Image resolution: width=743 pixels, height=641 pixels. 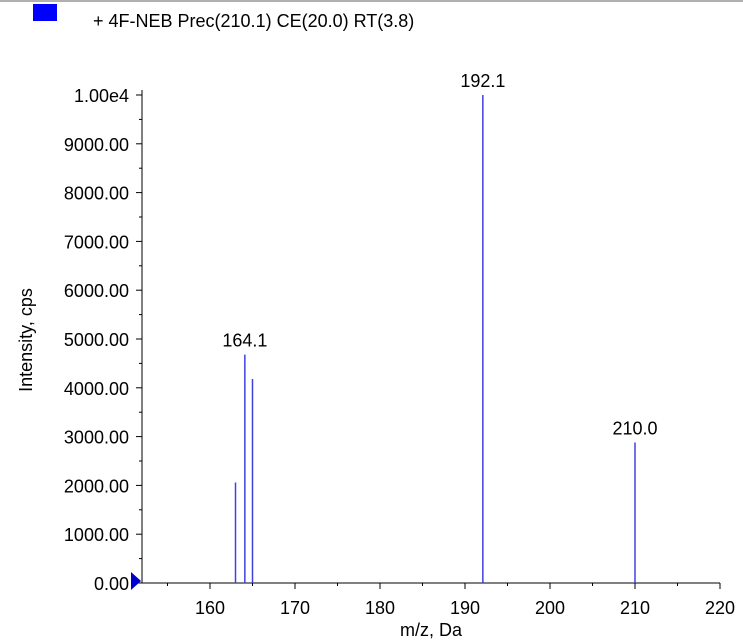 What do you see at coordinates (465, 608) in the screenshot?
I see `x-tick-label: 190` at bounding box center [465, 608].